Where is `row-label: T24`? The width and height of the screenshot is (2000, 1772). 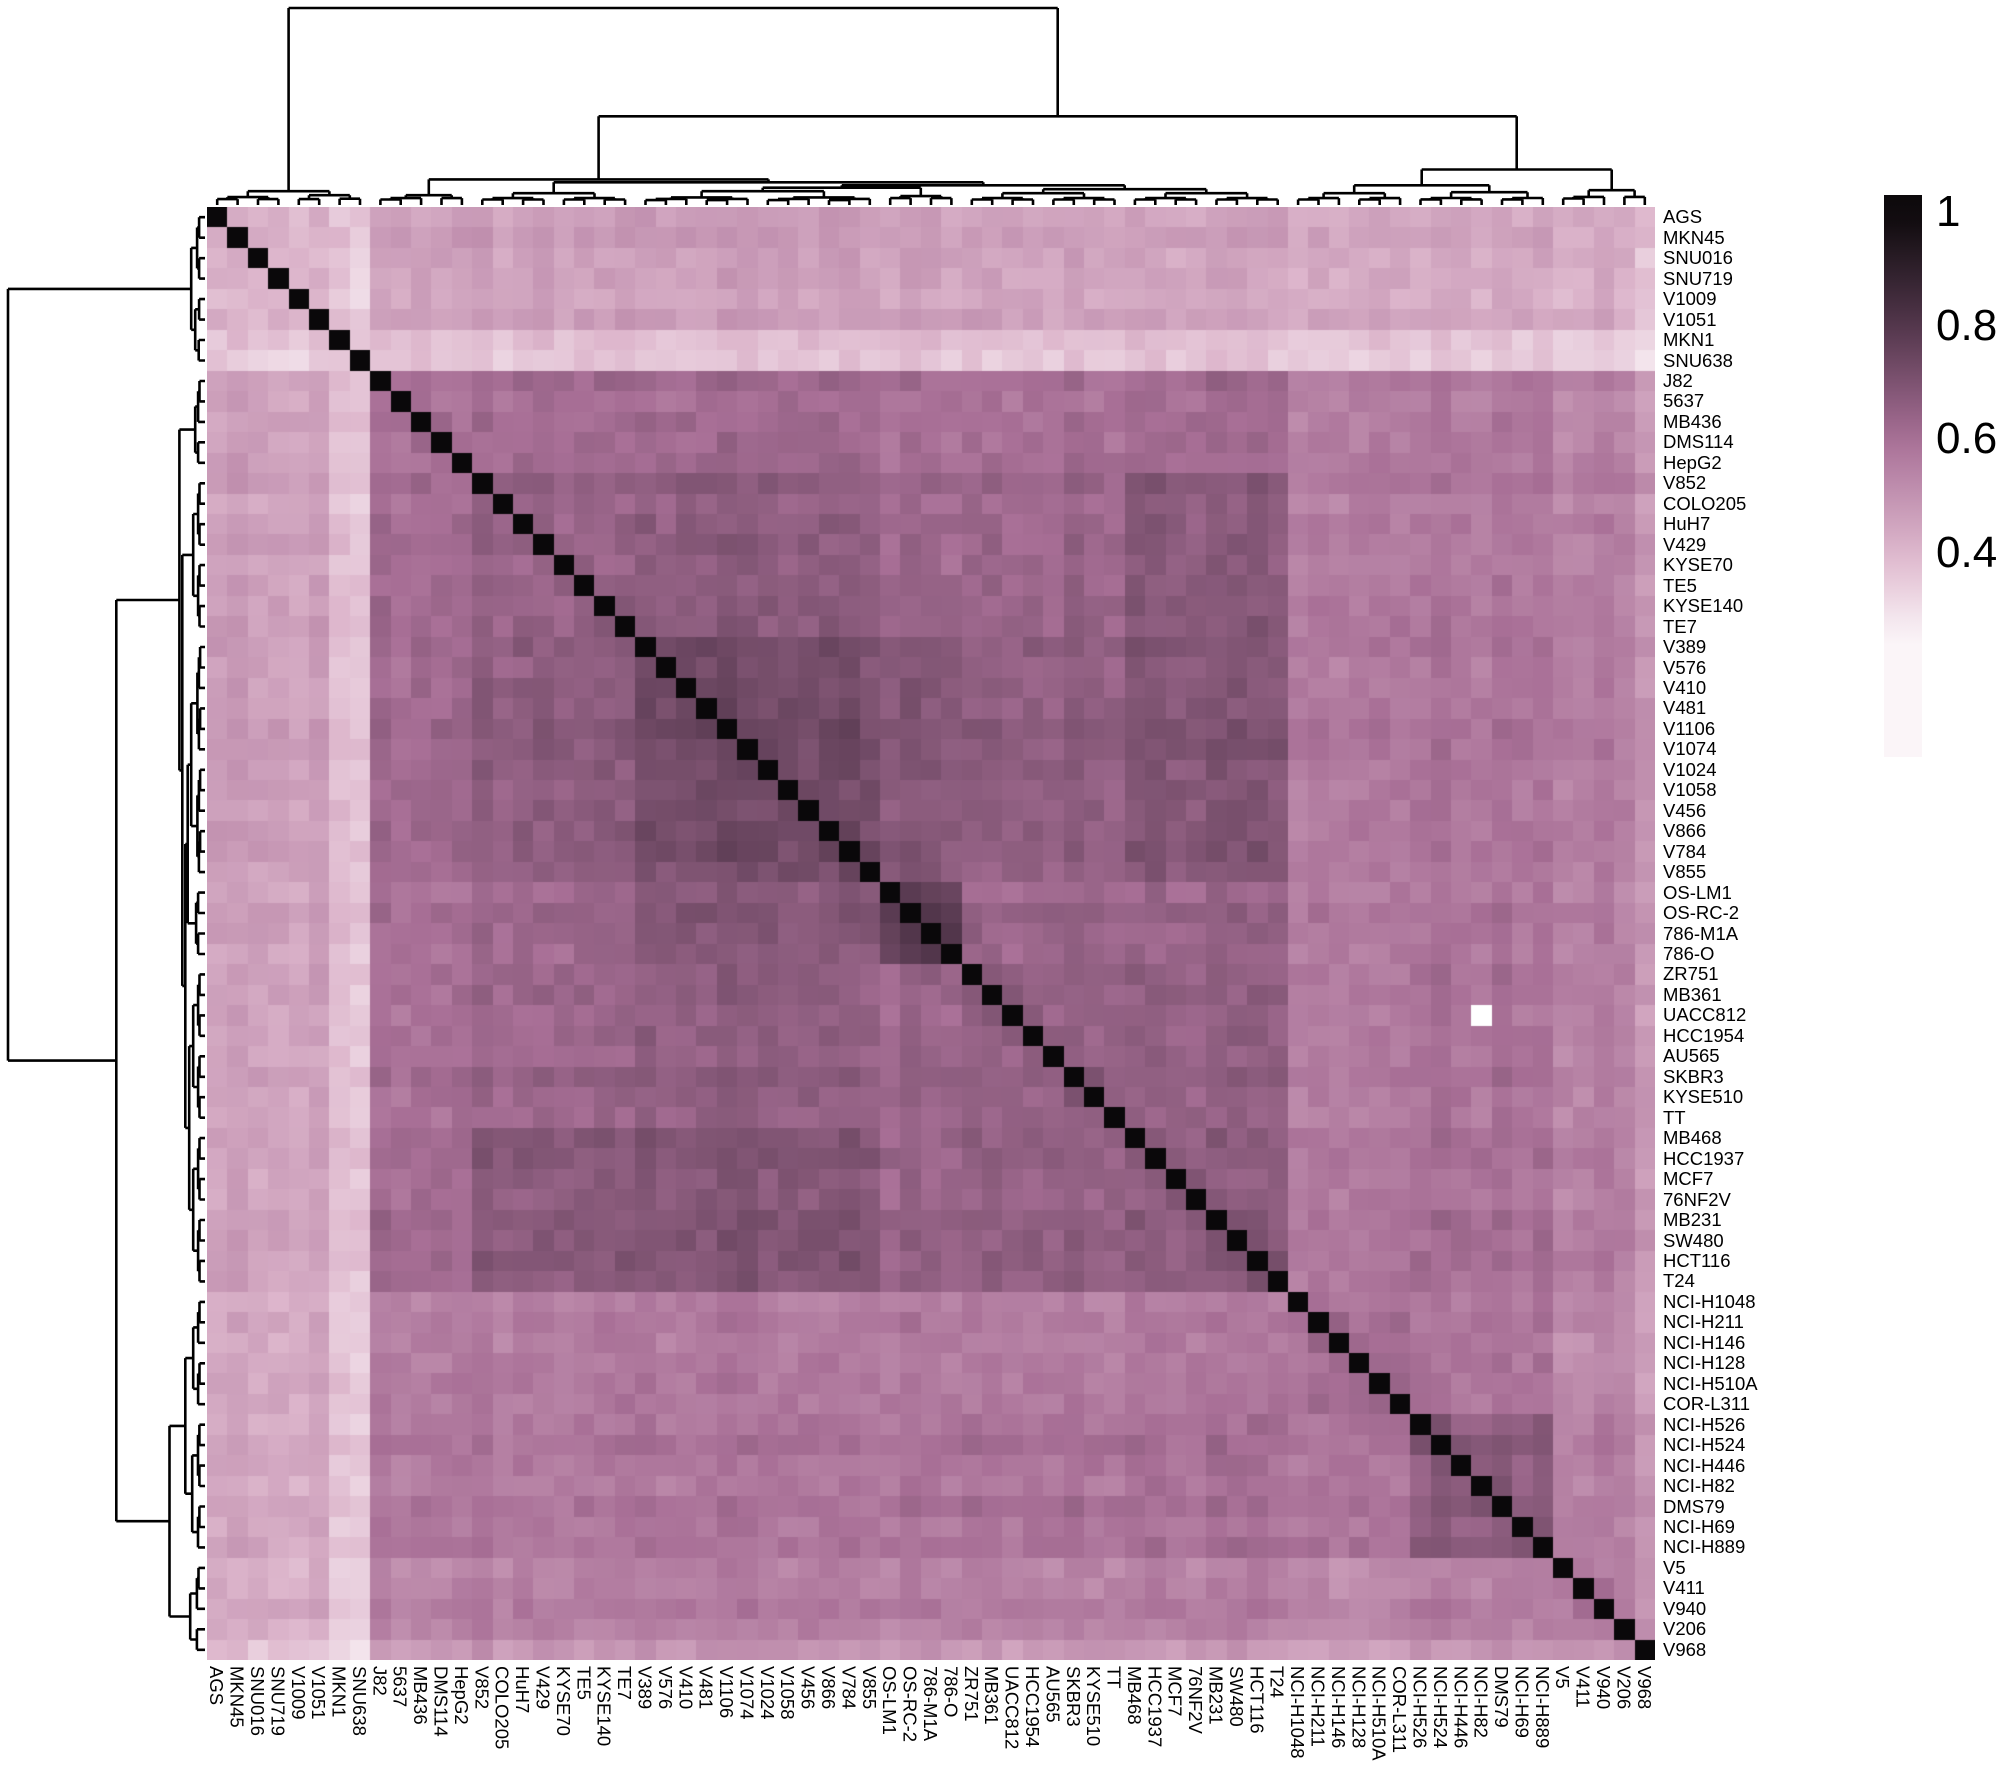
row-label: T24 is located at coordinates (1679, 1281).